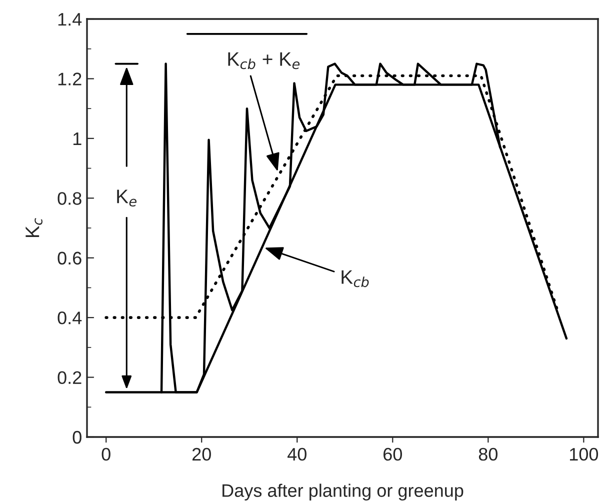 The width and height of the screenshot is (611, 503). What do you see at coordinates (77, 138) in the screenshot?
I see `y-tick-label: 1` at bounding box center [77, 138].